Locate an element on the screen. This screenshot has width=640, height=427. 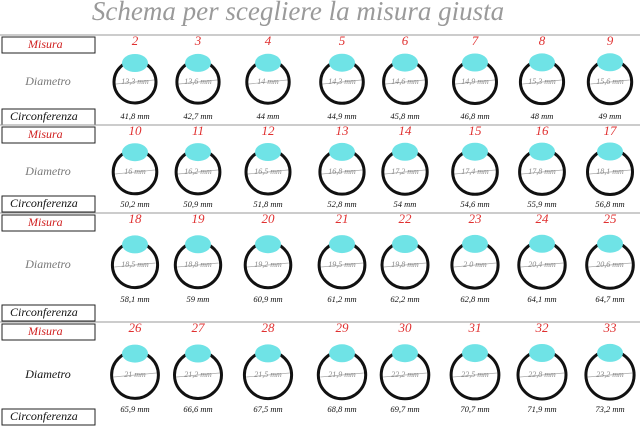
diameter: 19,2 mm is located at coordinates (268, 264).